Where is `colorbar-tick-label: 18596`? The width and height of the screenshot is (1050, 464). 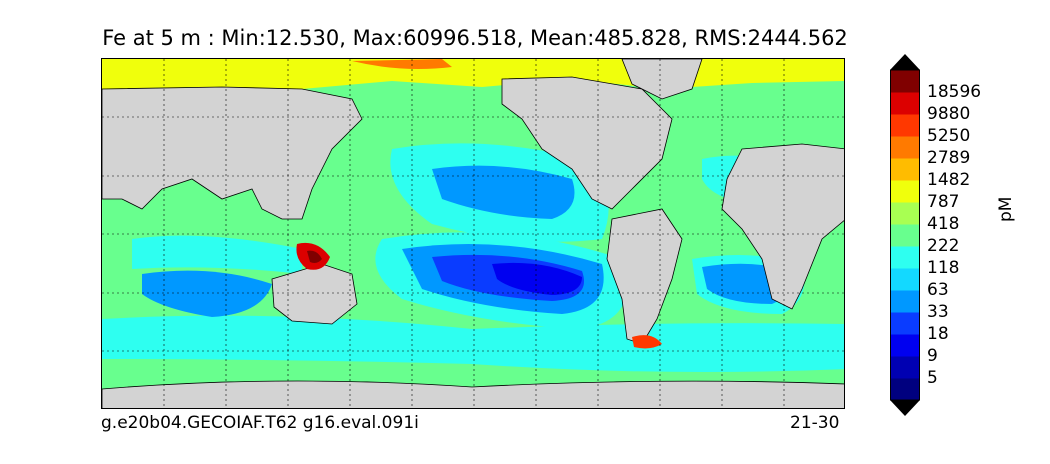 colorbar-tick-label: 18596 is located at coordinates (954, 92).